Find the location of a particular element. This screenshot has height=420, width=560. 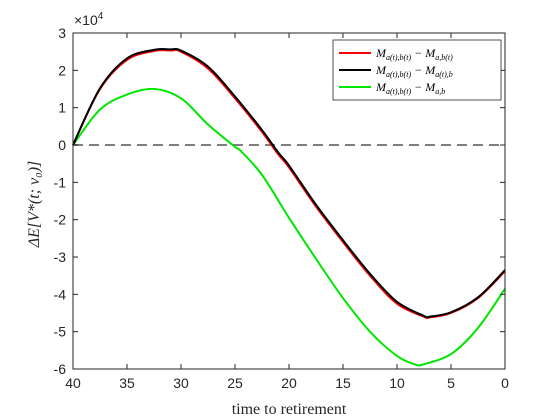

y-axis-title: ΔE[V*(t; v₀)] is located at coordinates (34, 204).